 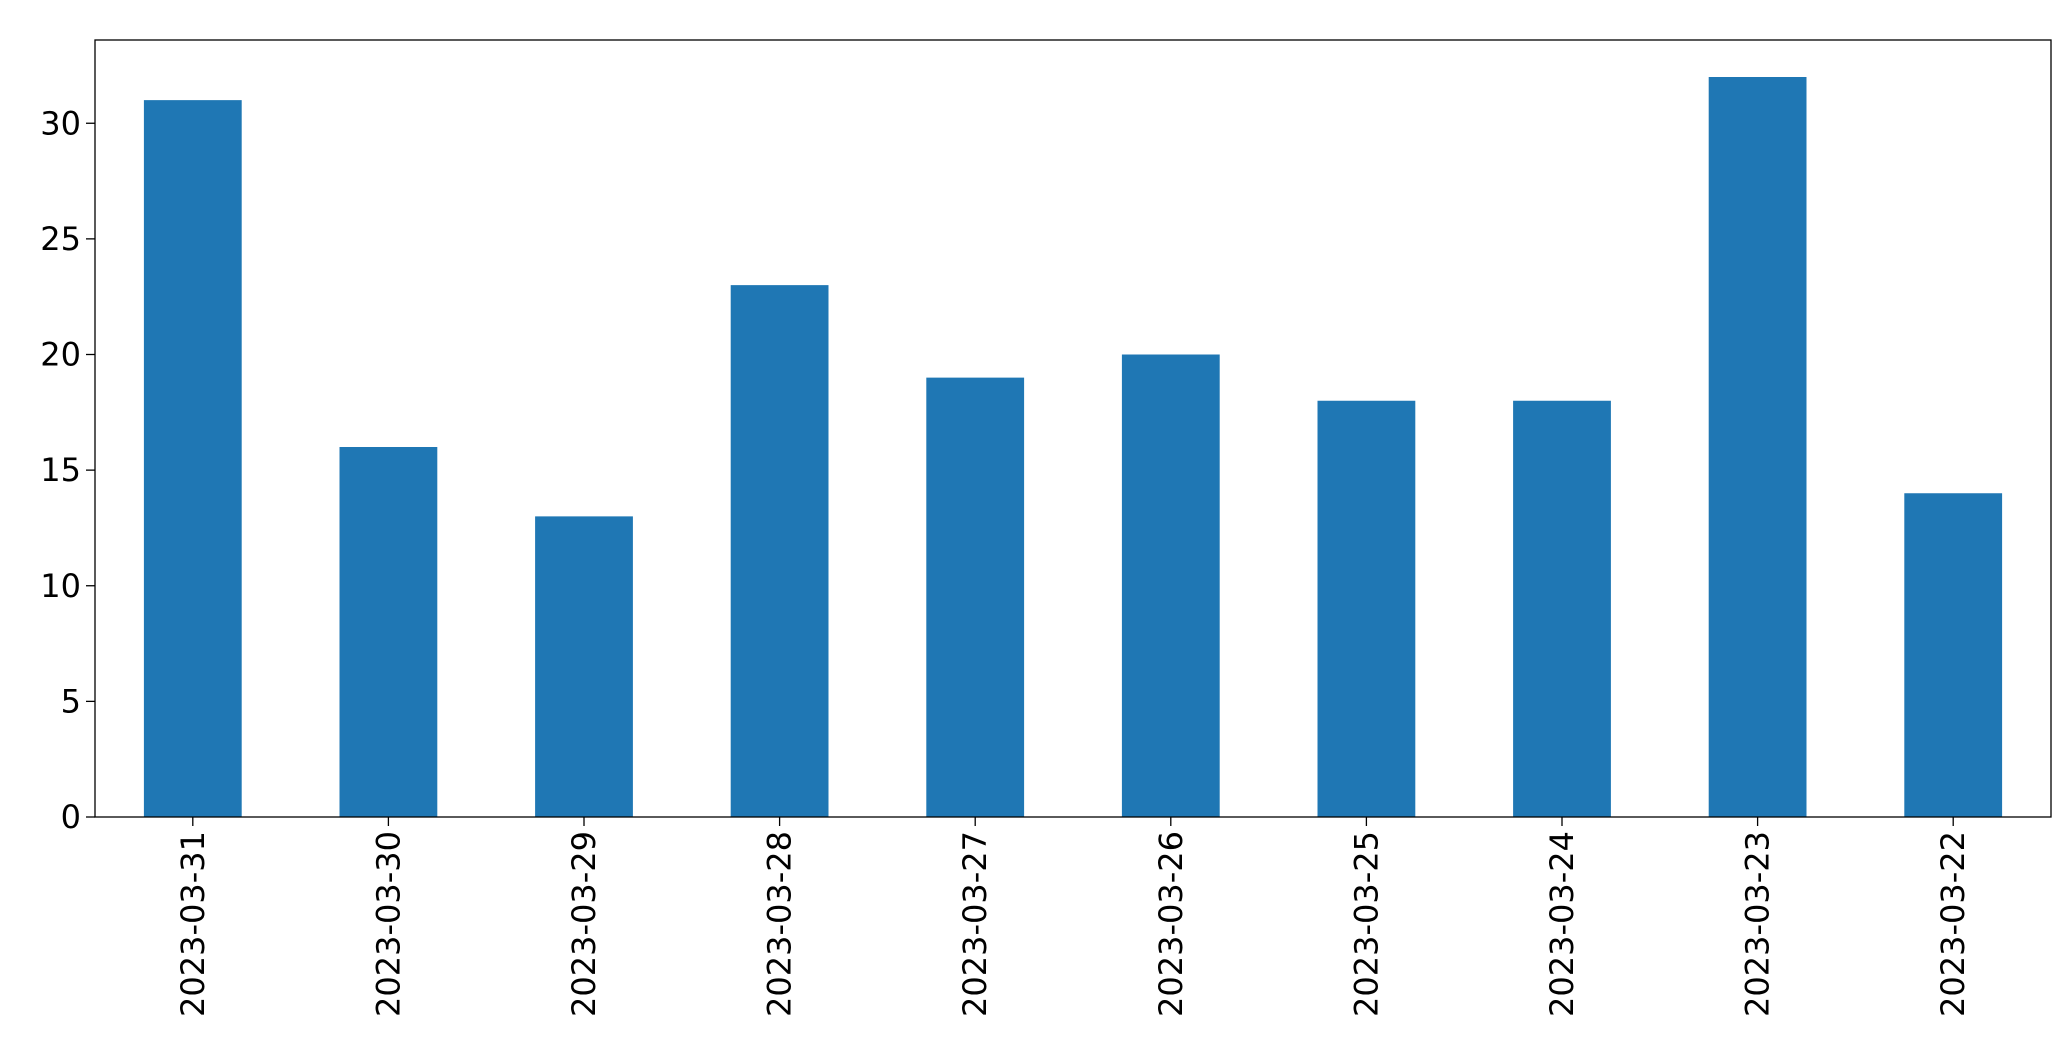 What do you see at coordinates (60, 470) in the screenshot?
I see `y-tick-label: 15` at bounding box center [60, 470].